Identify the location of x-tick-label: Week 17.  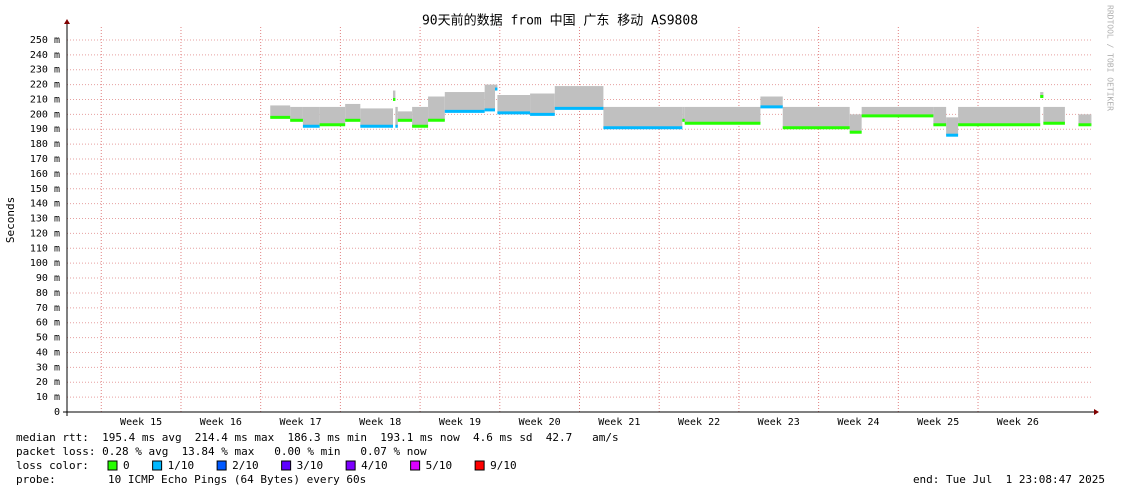
(300, 422).